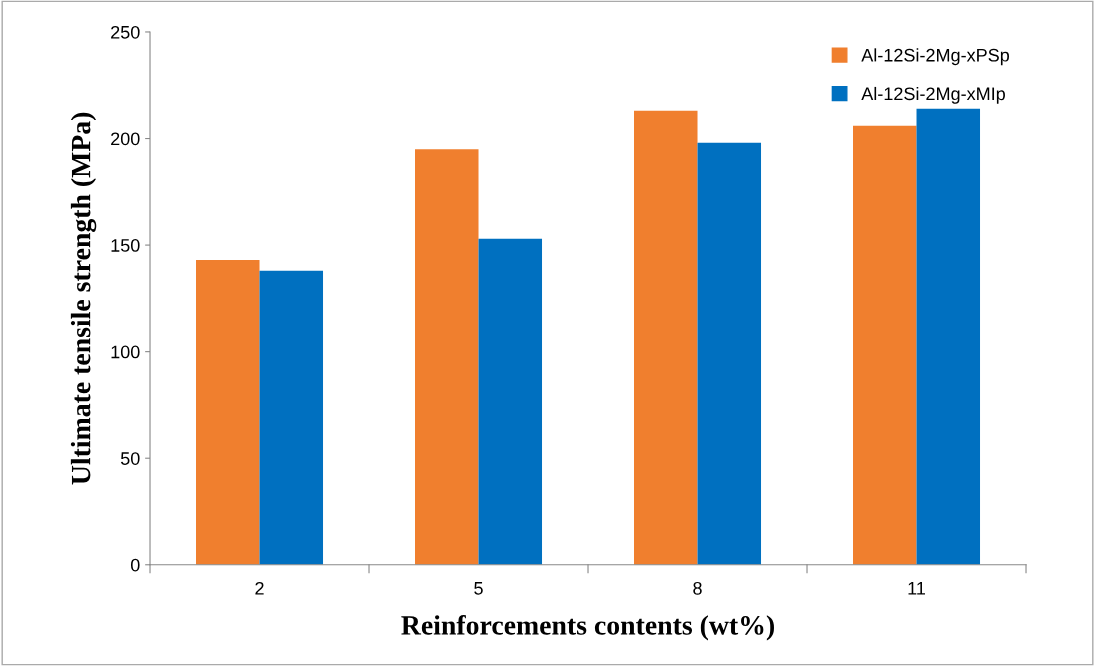  I want to click on x-tick-label: 2, so click(259, 588).